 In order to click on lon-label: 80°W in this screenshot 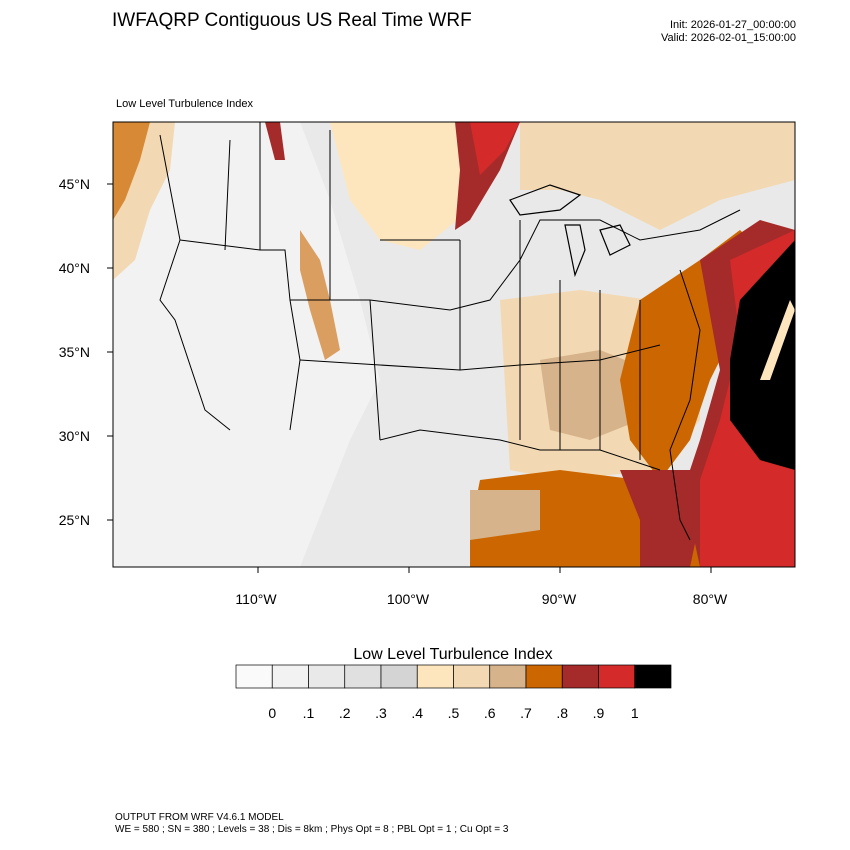, I will do `click(710, 599)`.